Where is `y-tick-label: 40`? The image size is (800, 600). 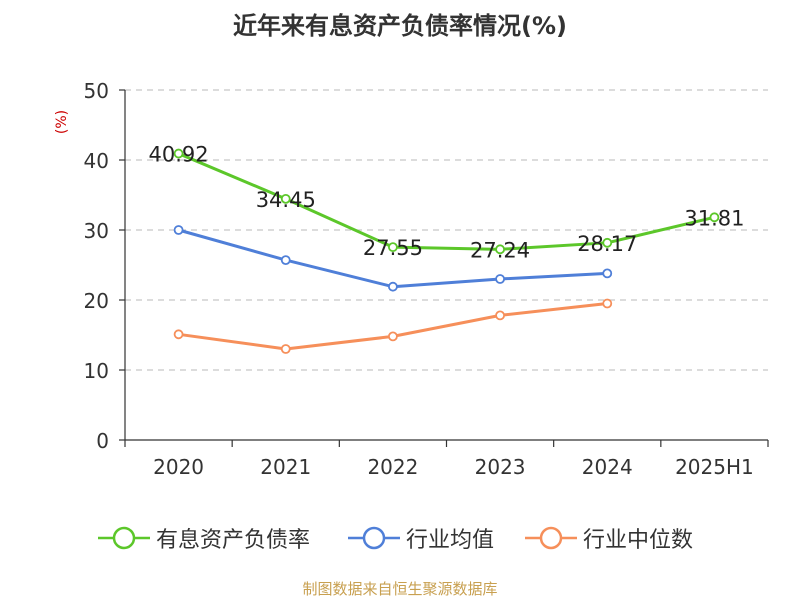
y-tick-label: 40 is located at coordinates (96, 161).